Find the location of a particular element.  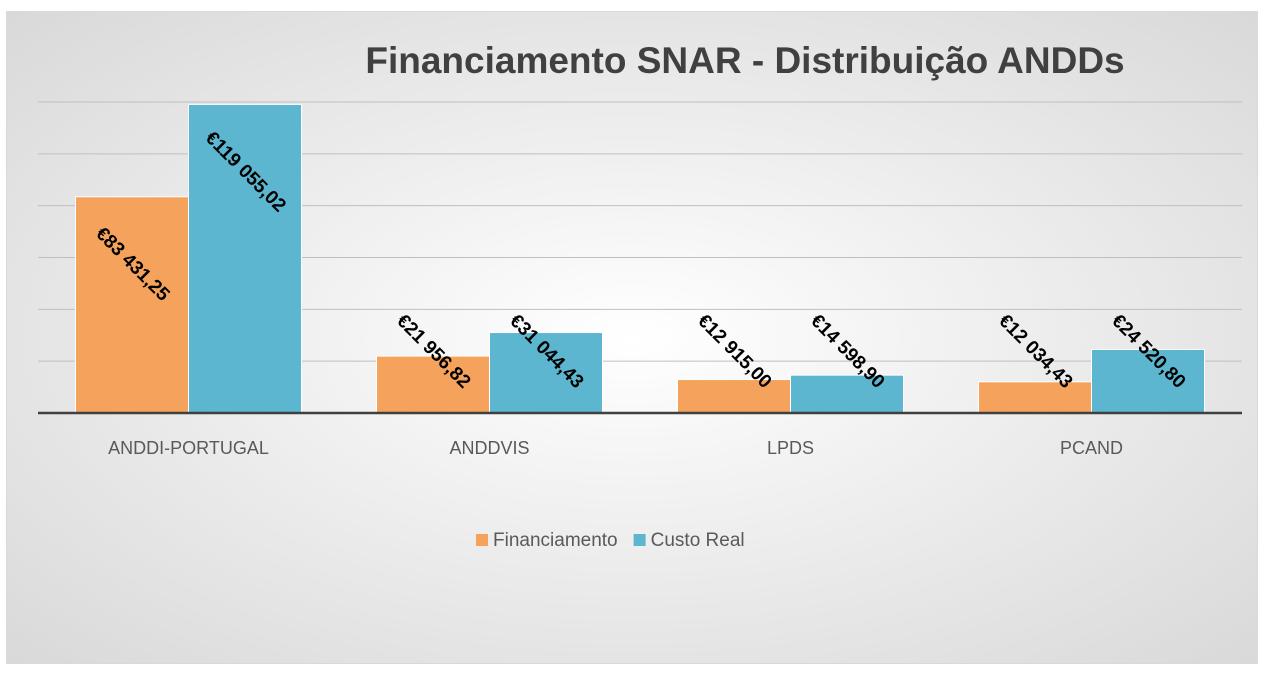

legend-label: Custo Real is located at coordinates (698, 540).